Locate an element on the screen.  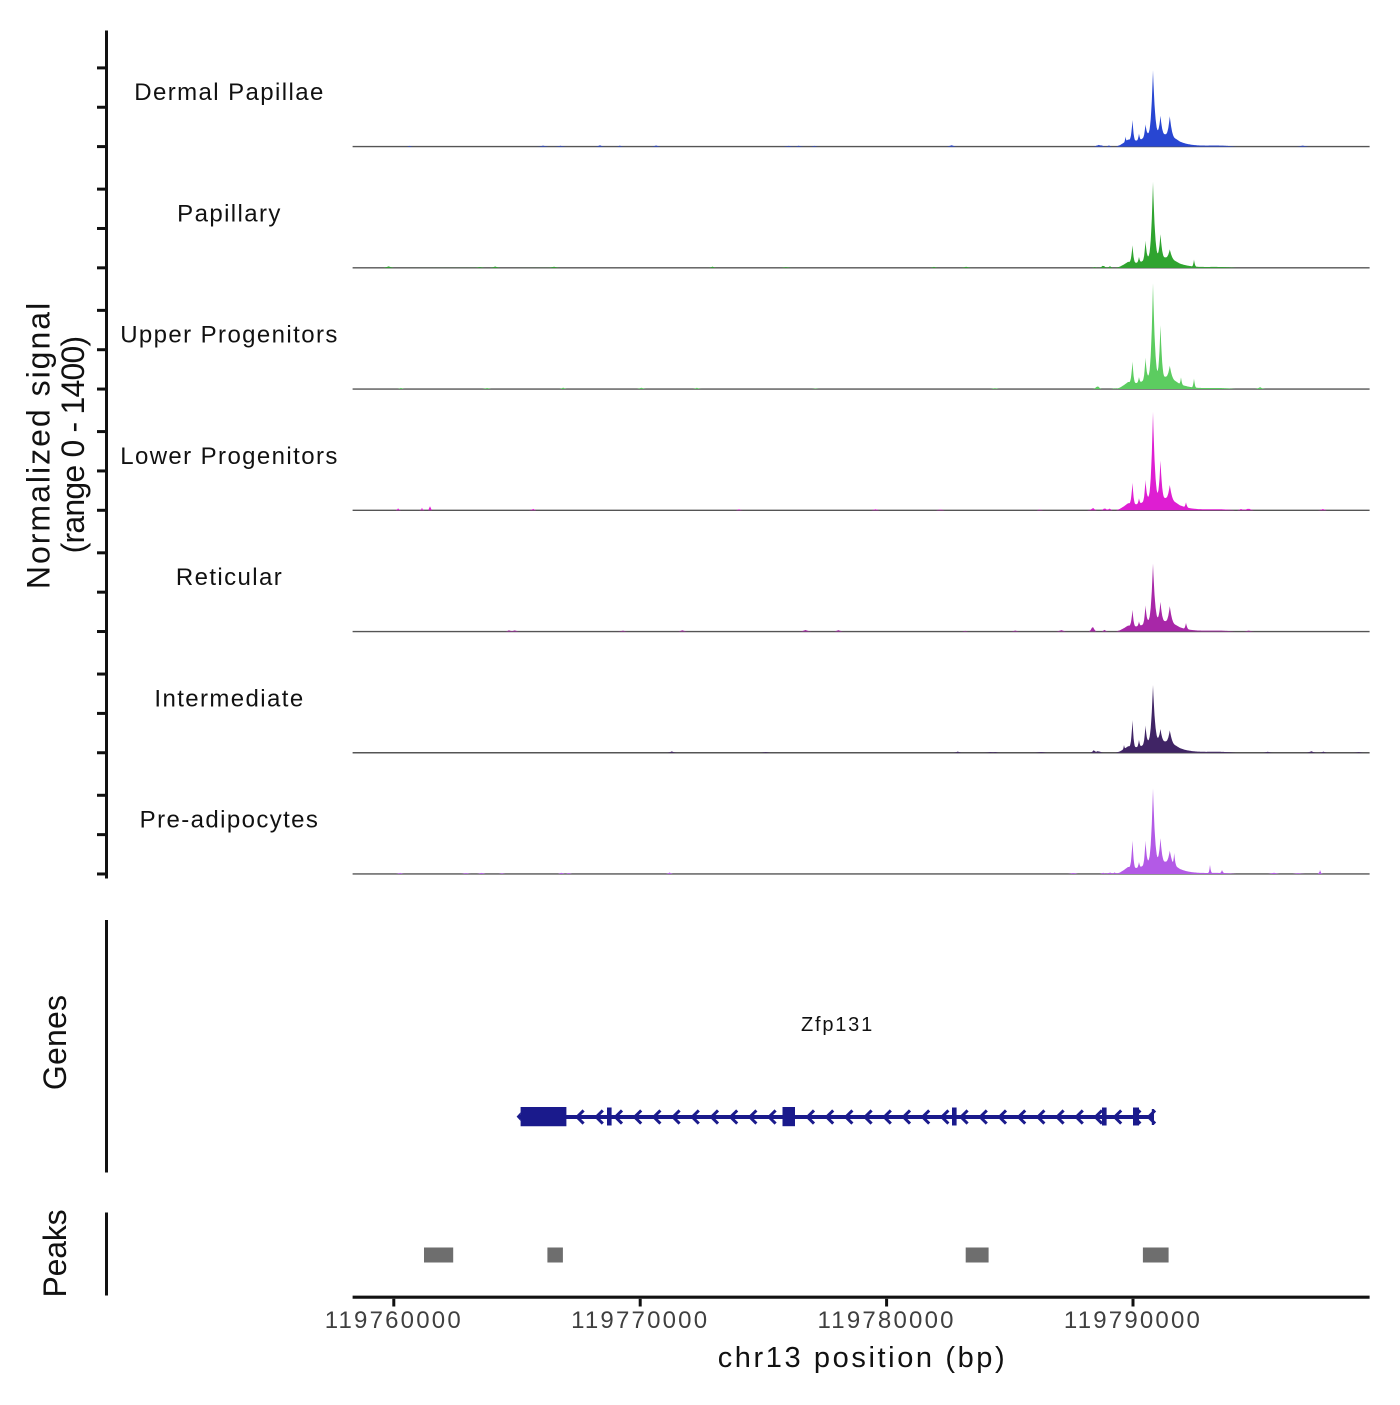
svg-text: Reticular is located at coordinates (229, 577).